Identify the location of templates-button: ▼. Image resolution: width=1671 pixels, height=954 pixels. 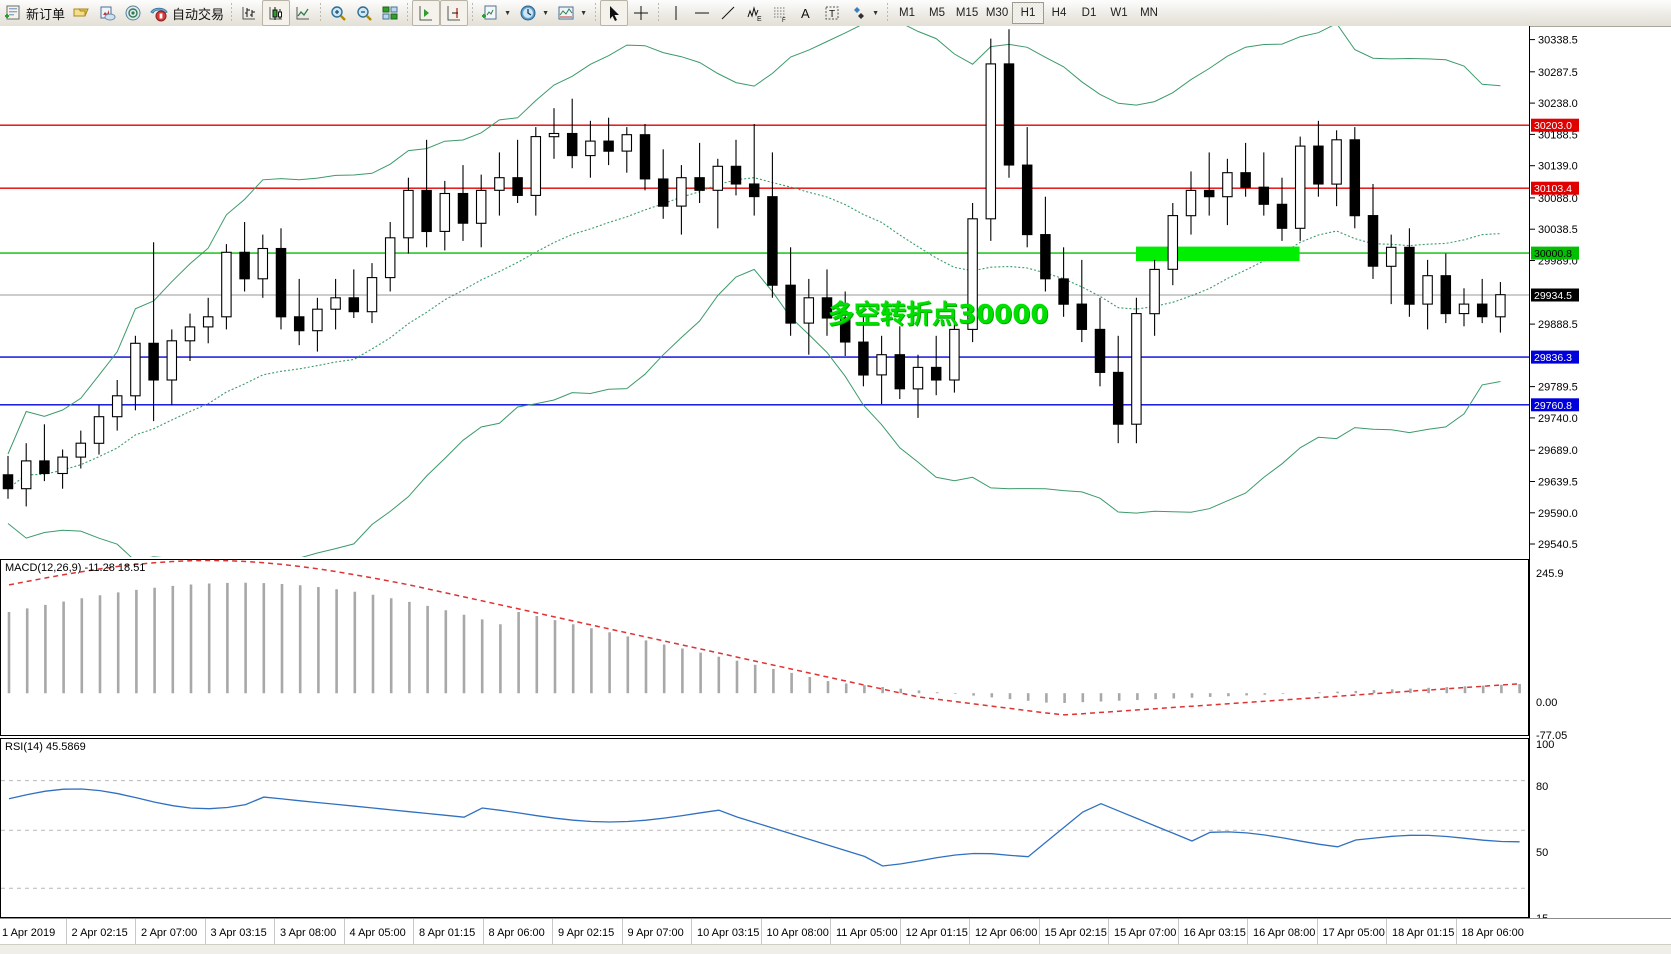
(496, 13).